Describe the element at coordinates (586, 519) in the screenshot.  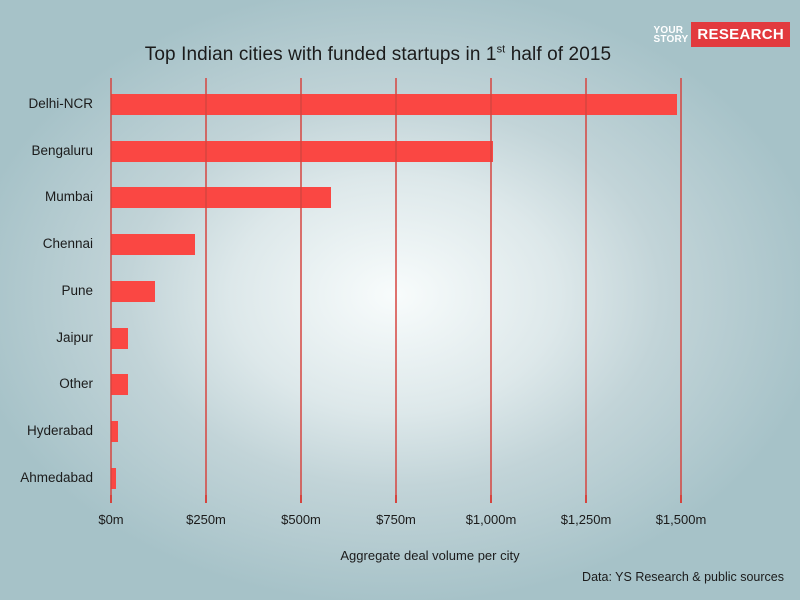
I see `x-tick-label: $1,250m` at that location.